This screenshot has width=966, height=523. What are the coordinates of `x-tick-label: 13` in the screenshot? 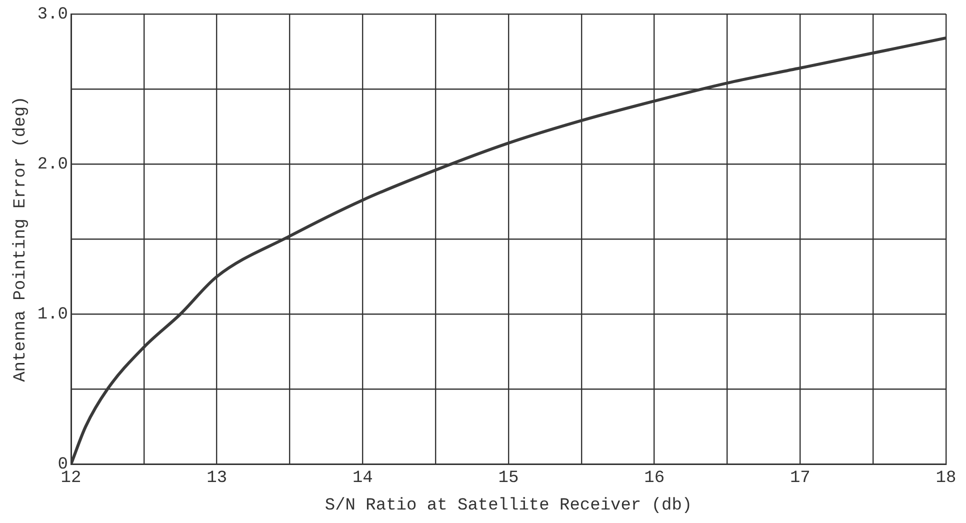 It's located at (217, 478).